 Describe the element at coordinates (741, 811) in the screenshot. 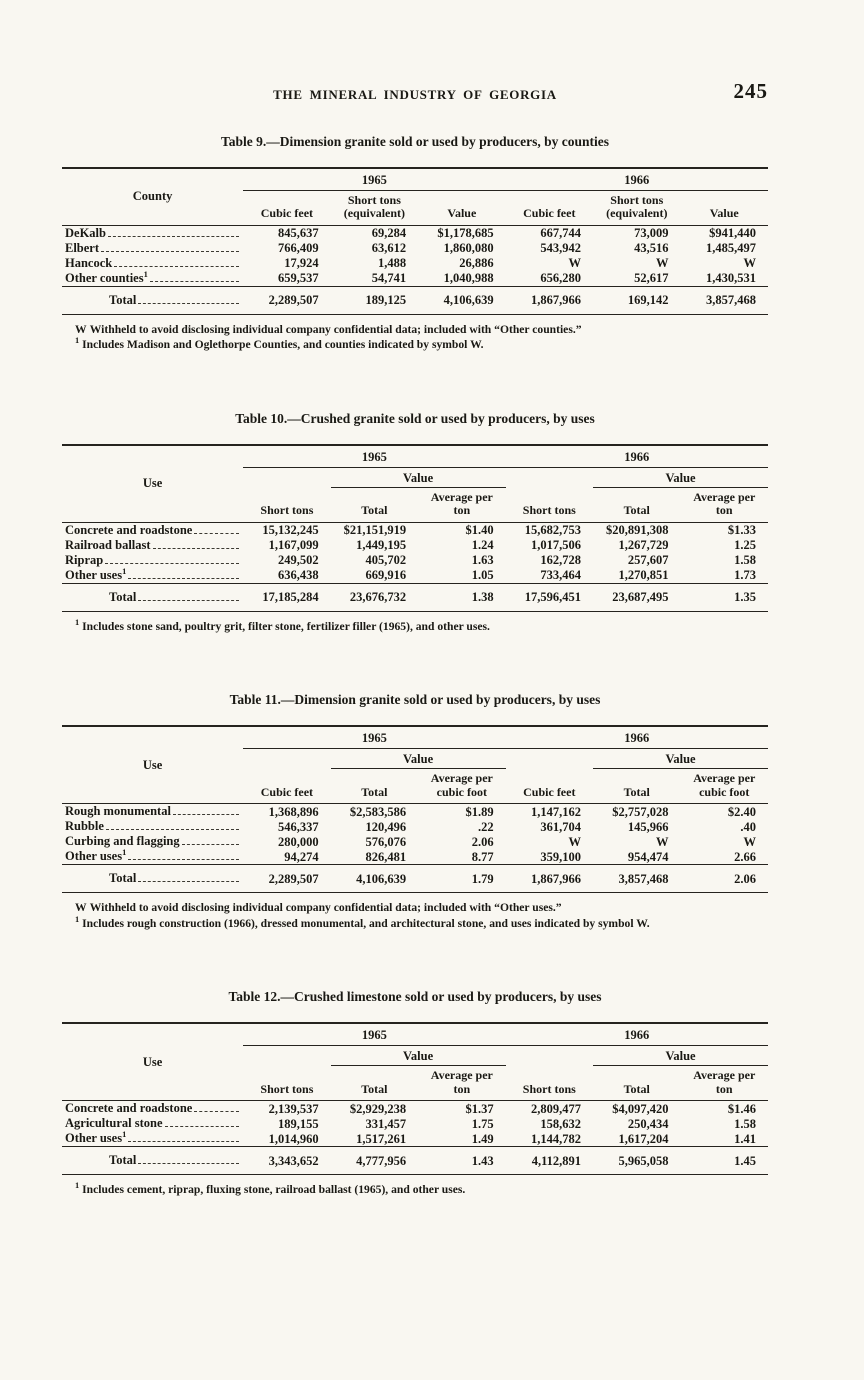

I see `cell-value: $2.40` at that location.